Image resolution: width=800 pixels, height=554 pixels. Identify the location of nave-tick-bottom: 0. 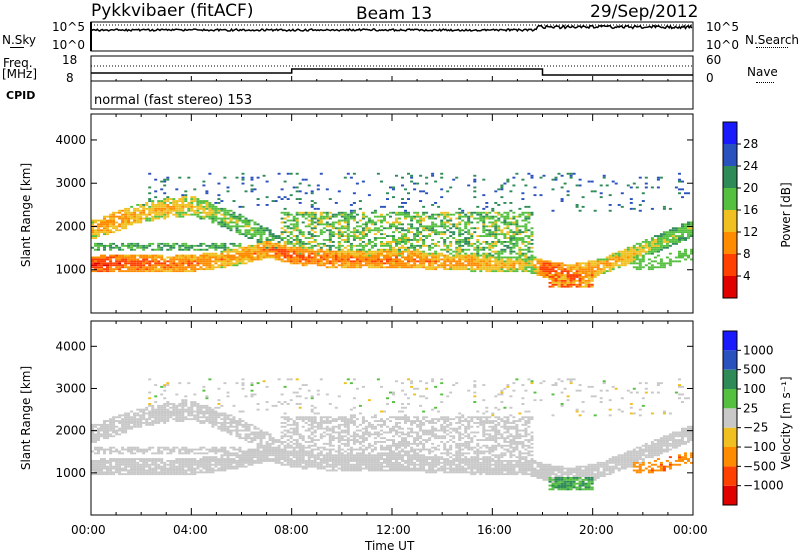
(710, 78).